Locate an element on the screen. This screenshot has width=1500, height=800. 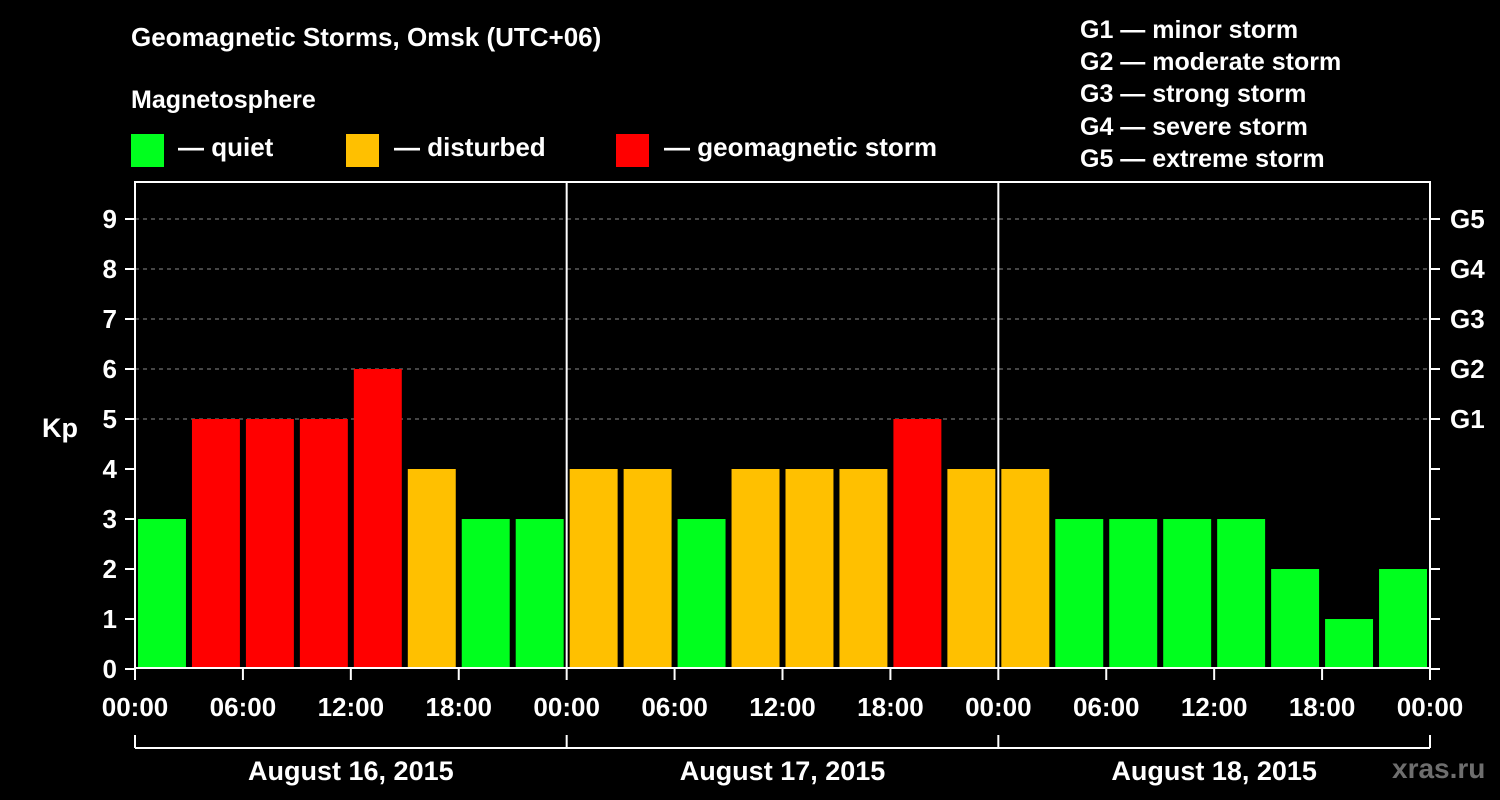
g-level-label: G4 is located at coordinates (1467, 269).